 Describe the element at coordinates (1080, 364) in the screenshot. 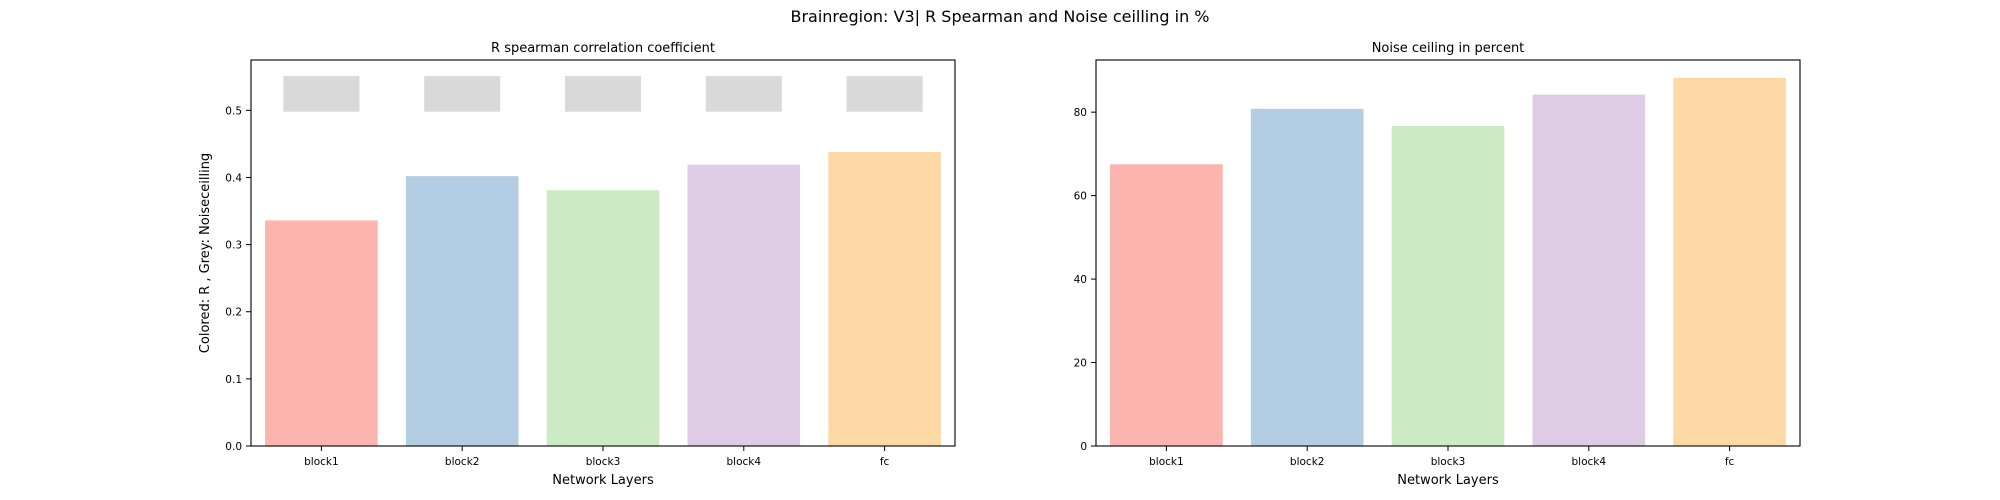

I see `y-tick-label: 20` at that location.